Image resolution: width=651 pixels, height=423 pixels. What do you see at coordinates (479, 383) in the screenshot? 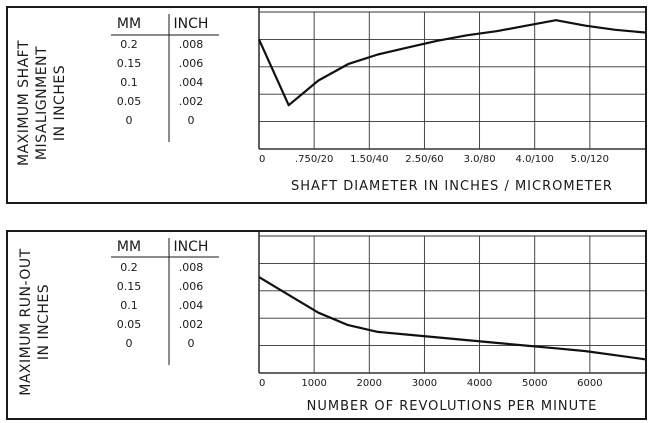
I see `x-tick-label: 4000` at bounding box center [479, 383].